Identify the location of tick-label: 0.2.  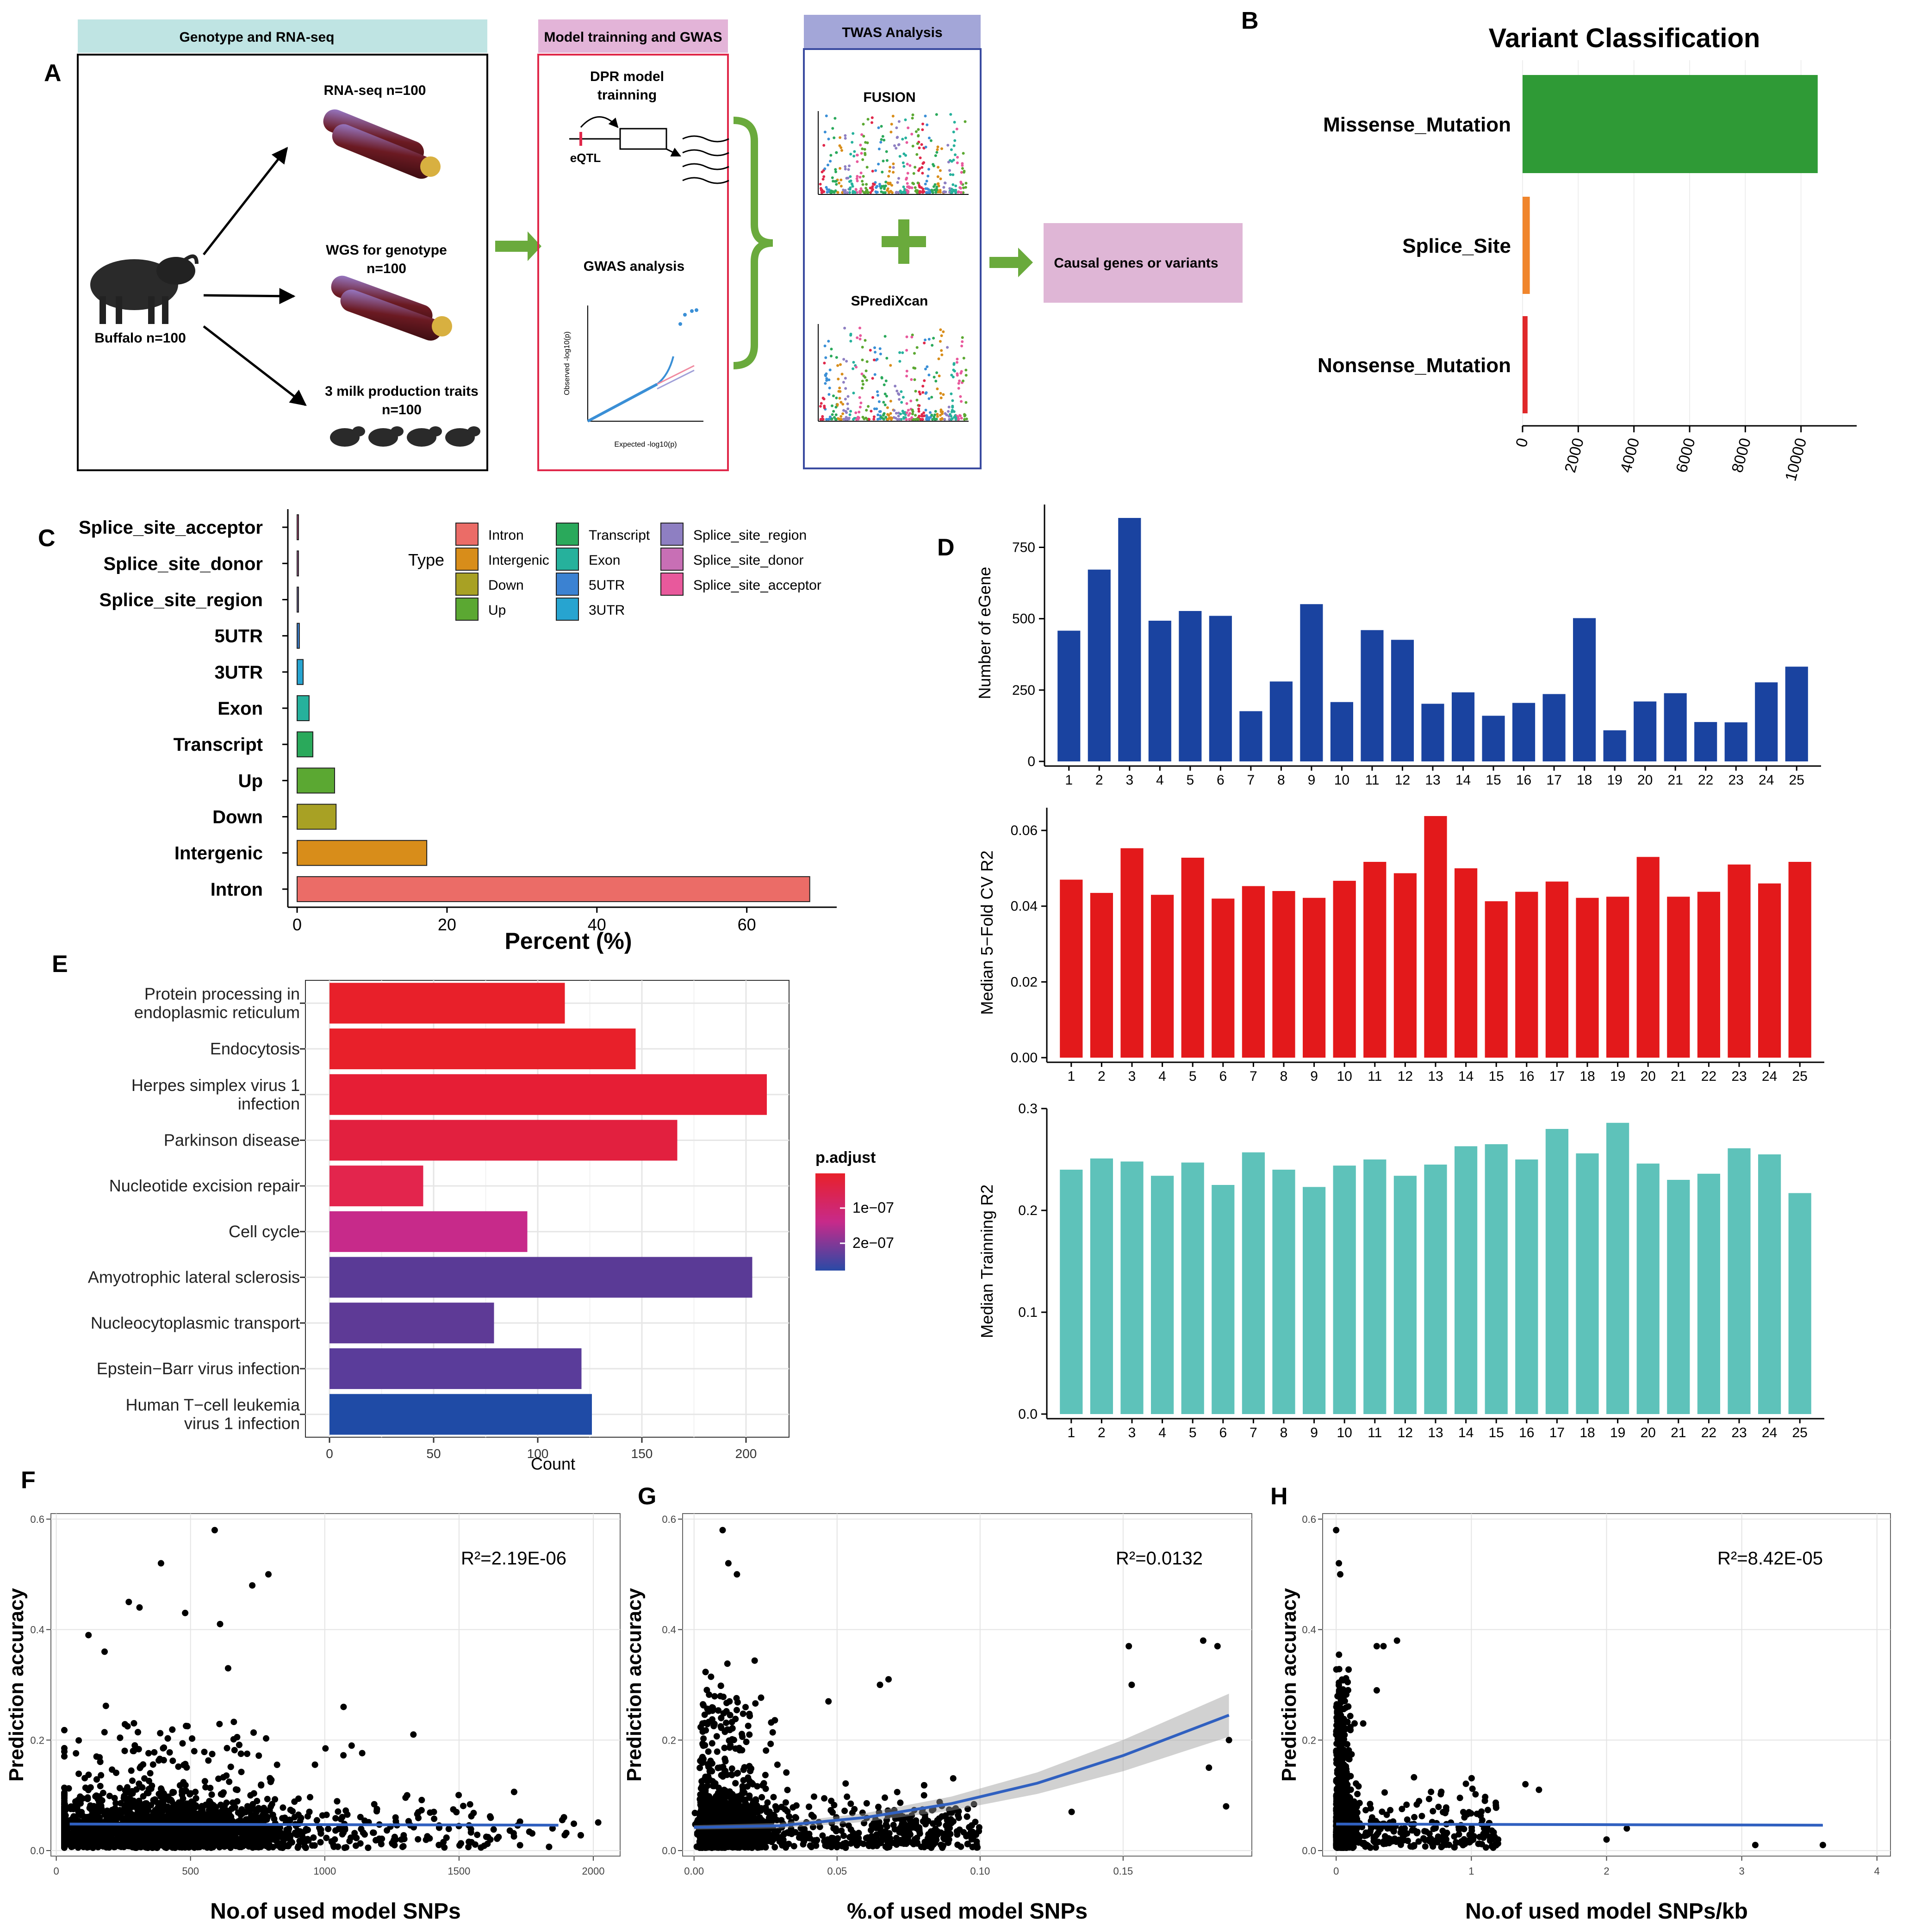
(1028, 1210).